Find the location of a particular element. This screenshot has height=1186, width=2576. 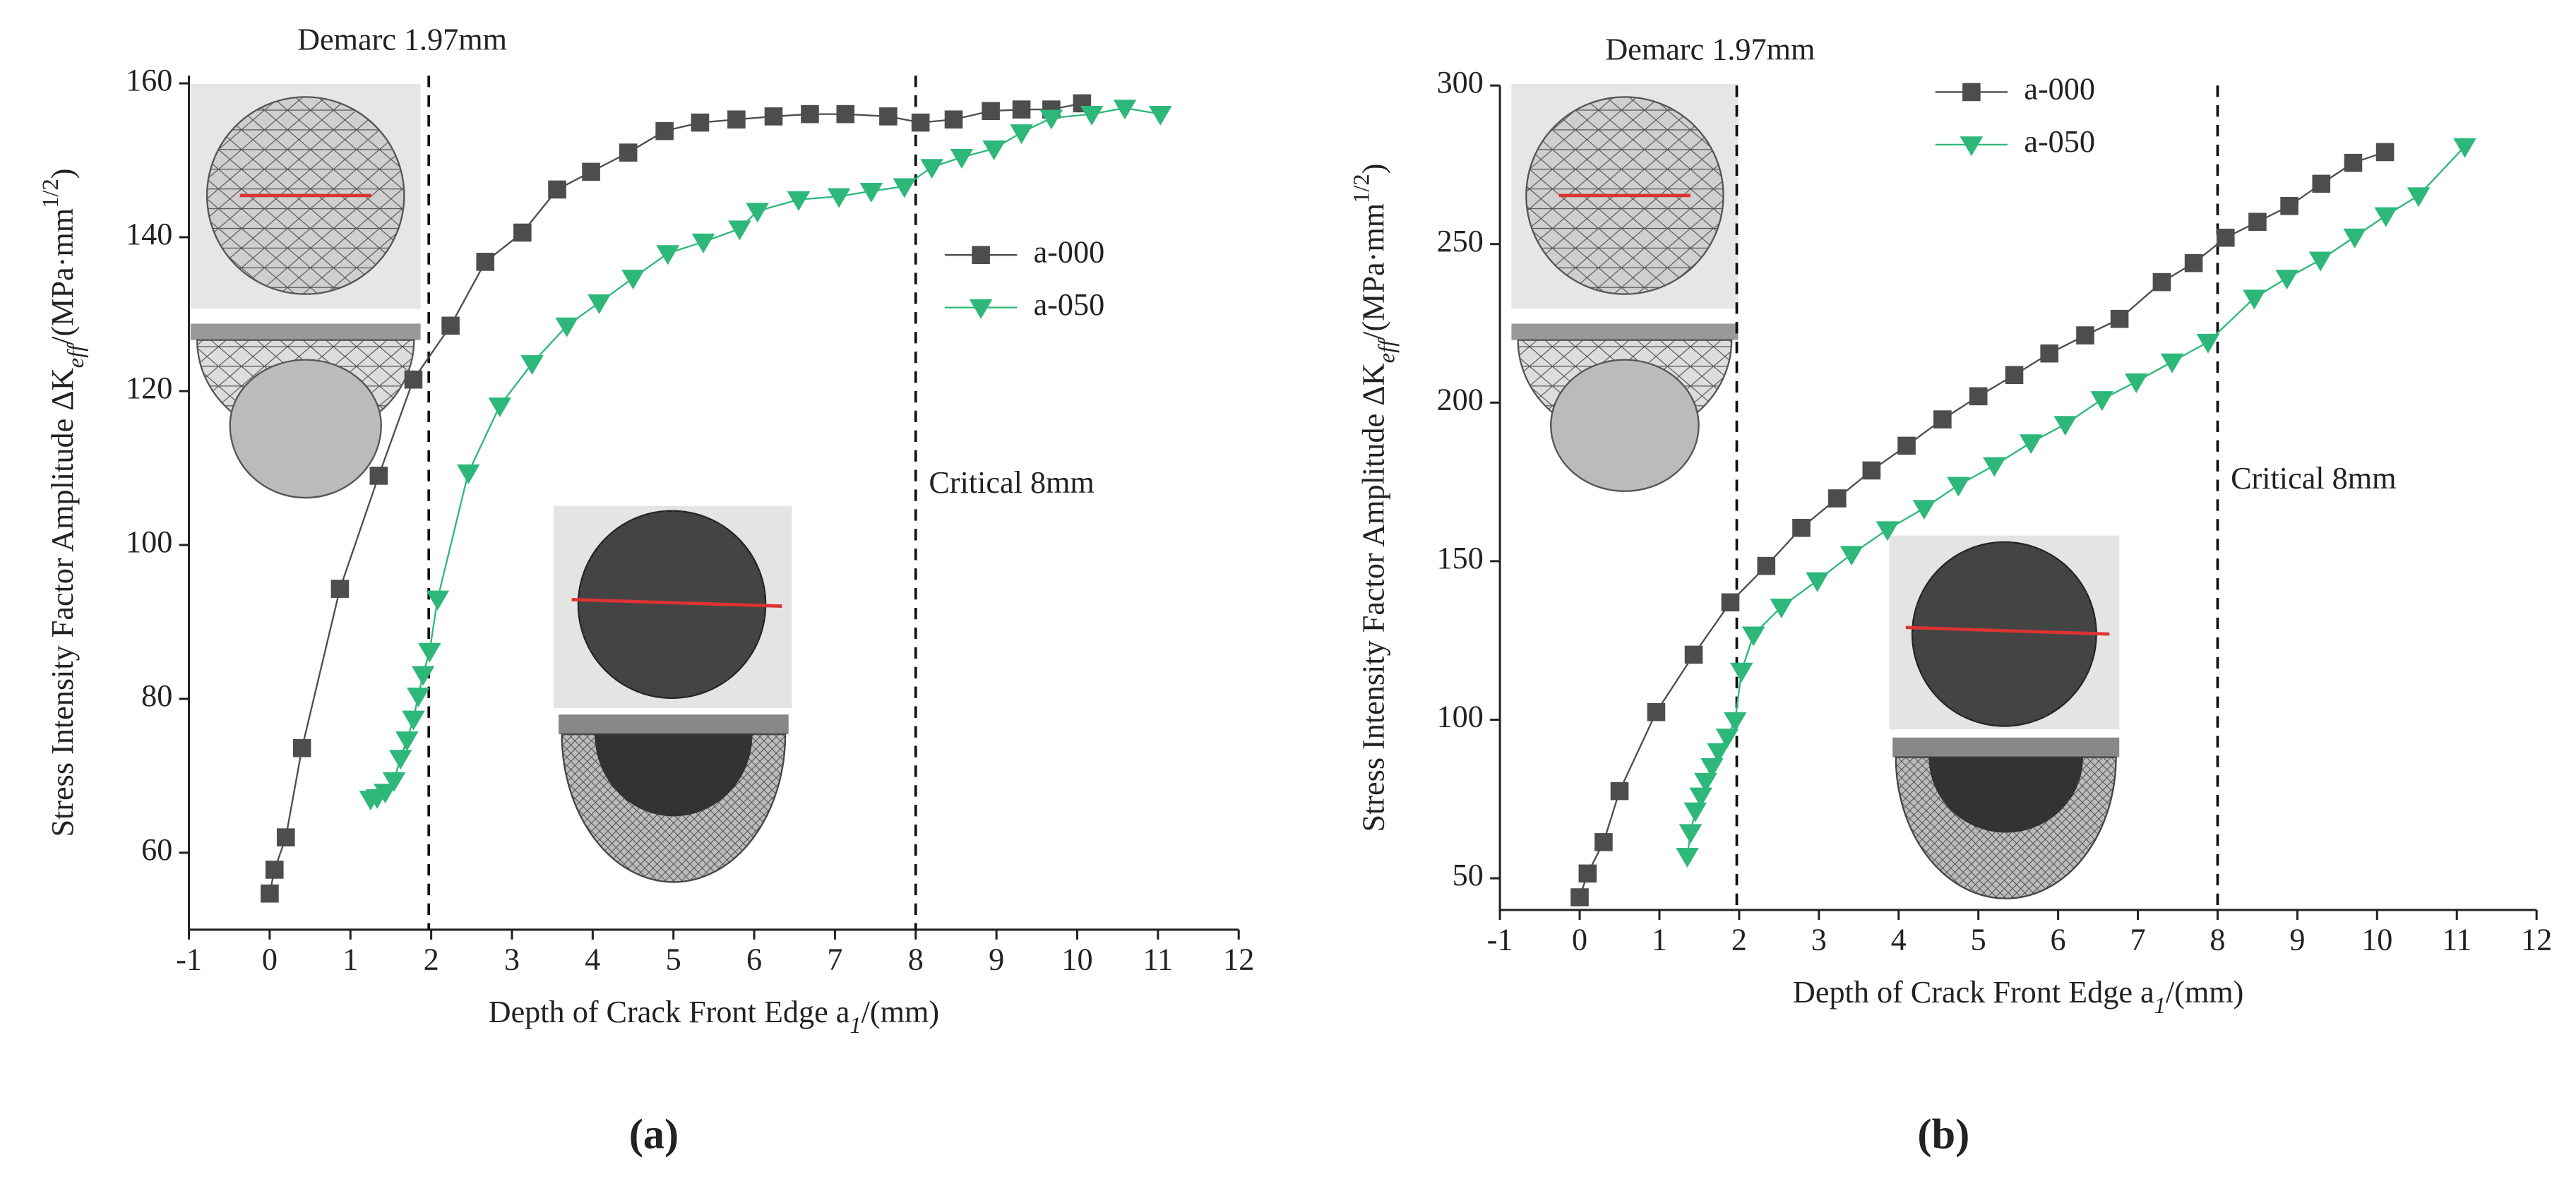

x-tick-label: 11 is located at coordinates (2457, 940).